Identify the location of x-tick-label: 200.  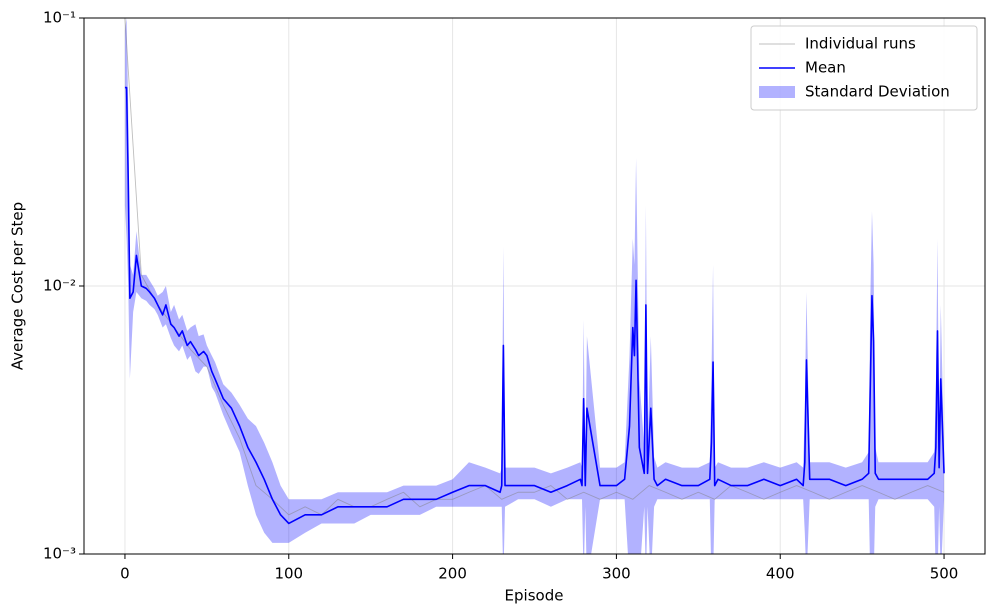
(452, 574).